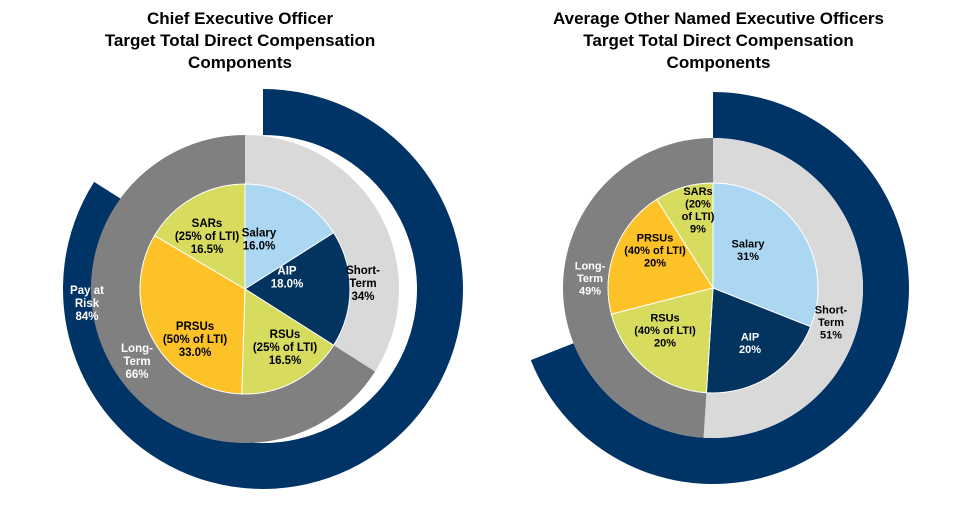 The height and width of the screenshot is (517, 957). Describe the element at coordinates (289, 236) in the screenshot. I see `ceo-inner-slice-salary` at that location.